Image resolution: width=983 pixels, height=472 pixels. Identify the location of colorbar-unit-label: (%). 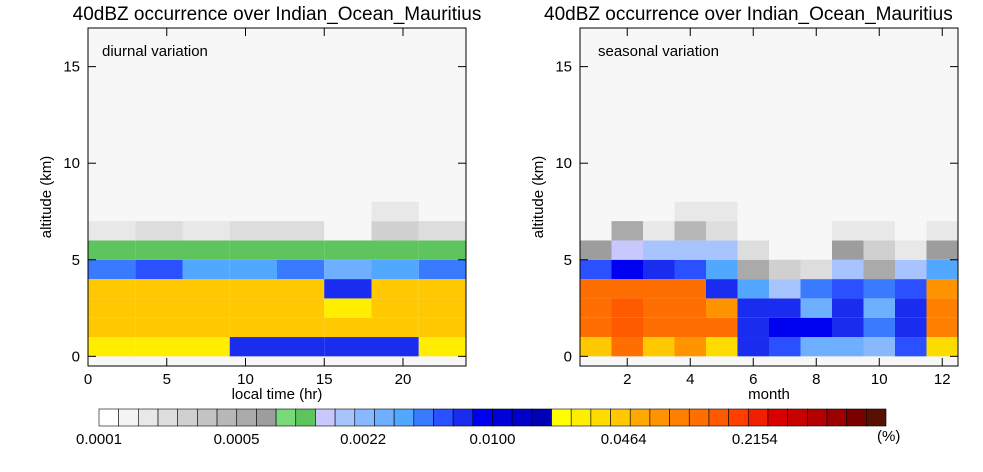
(888, 436).